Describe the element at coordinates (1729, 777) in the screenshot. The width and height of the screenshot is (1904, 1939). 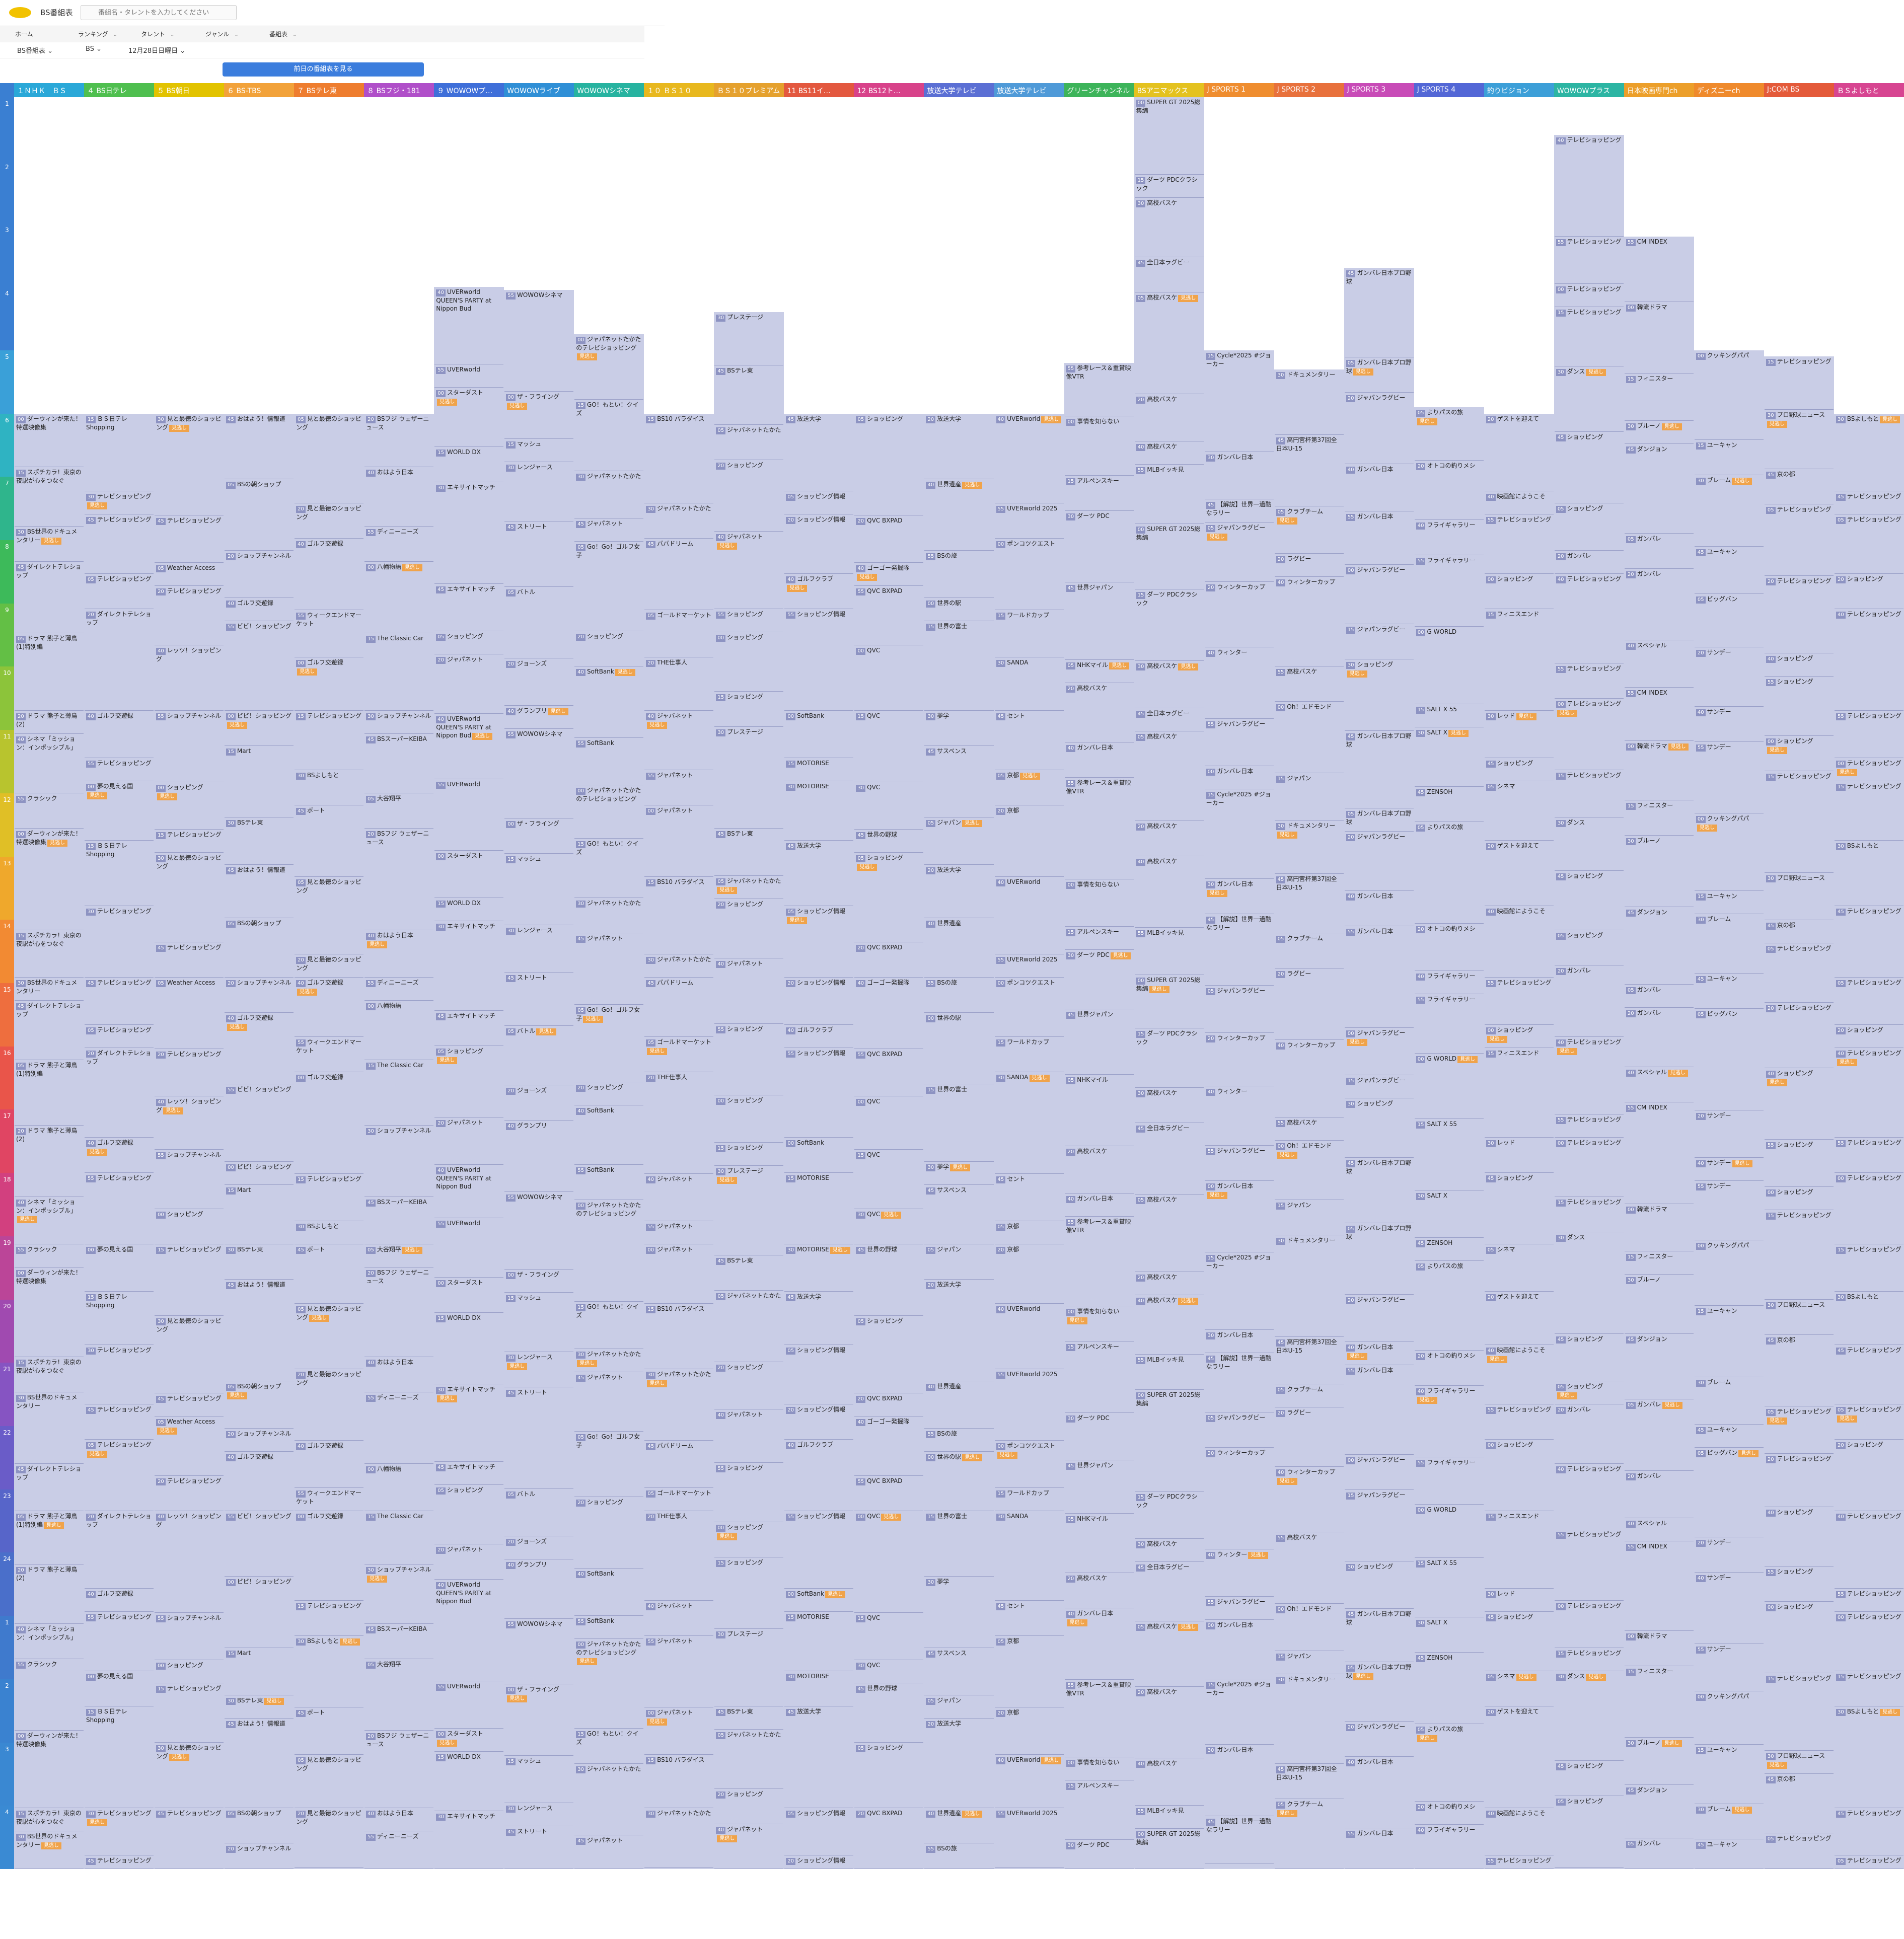
I see `program-cell: 55 サンデー` at that location.